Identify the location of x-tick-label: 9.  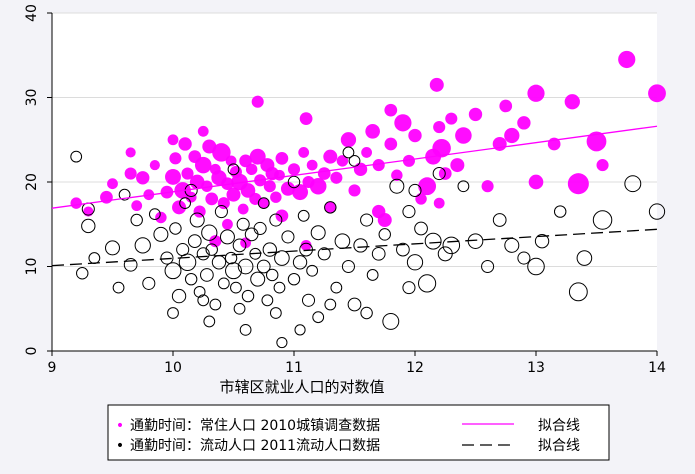
(52, 368).